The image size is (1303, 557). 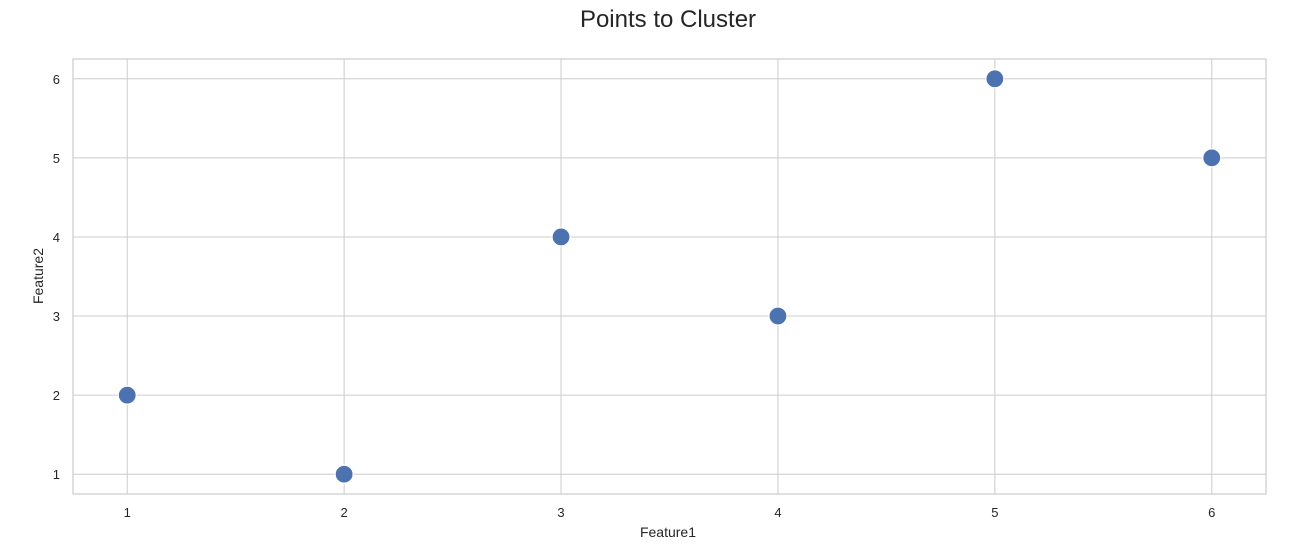 I want to click on y-tick-label: 1, so click(x=56, y=474).